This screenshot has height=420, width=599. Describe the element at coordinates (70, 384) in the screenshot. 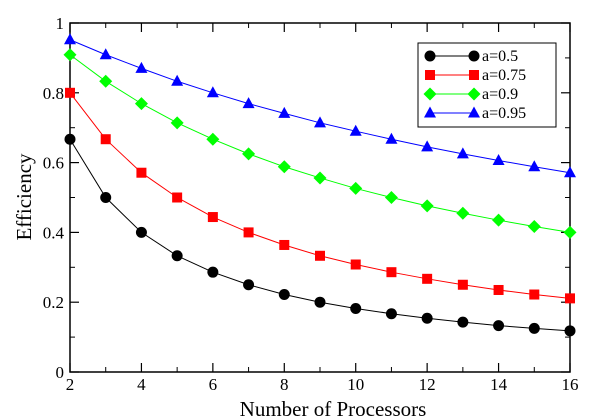

I see `x-tick-label: 2` at that location.